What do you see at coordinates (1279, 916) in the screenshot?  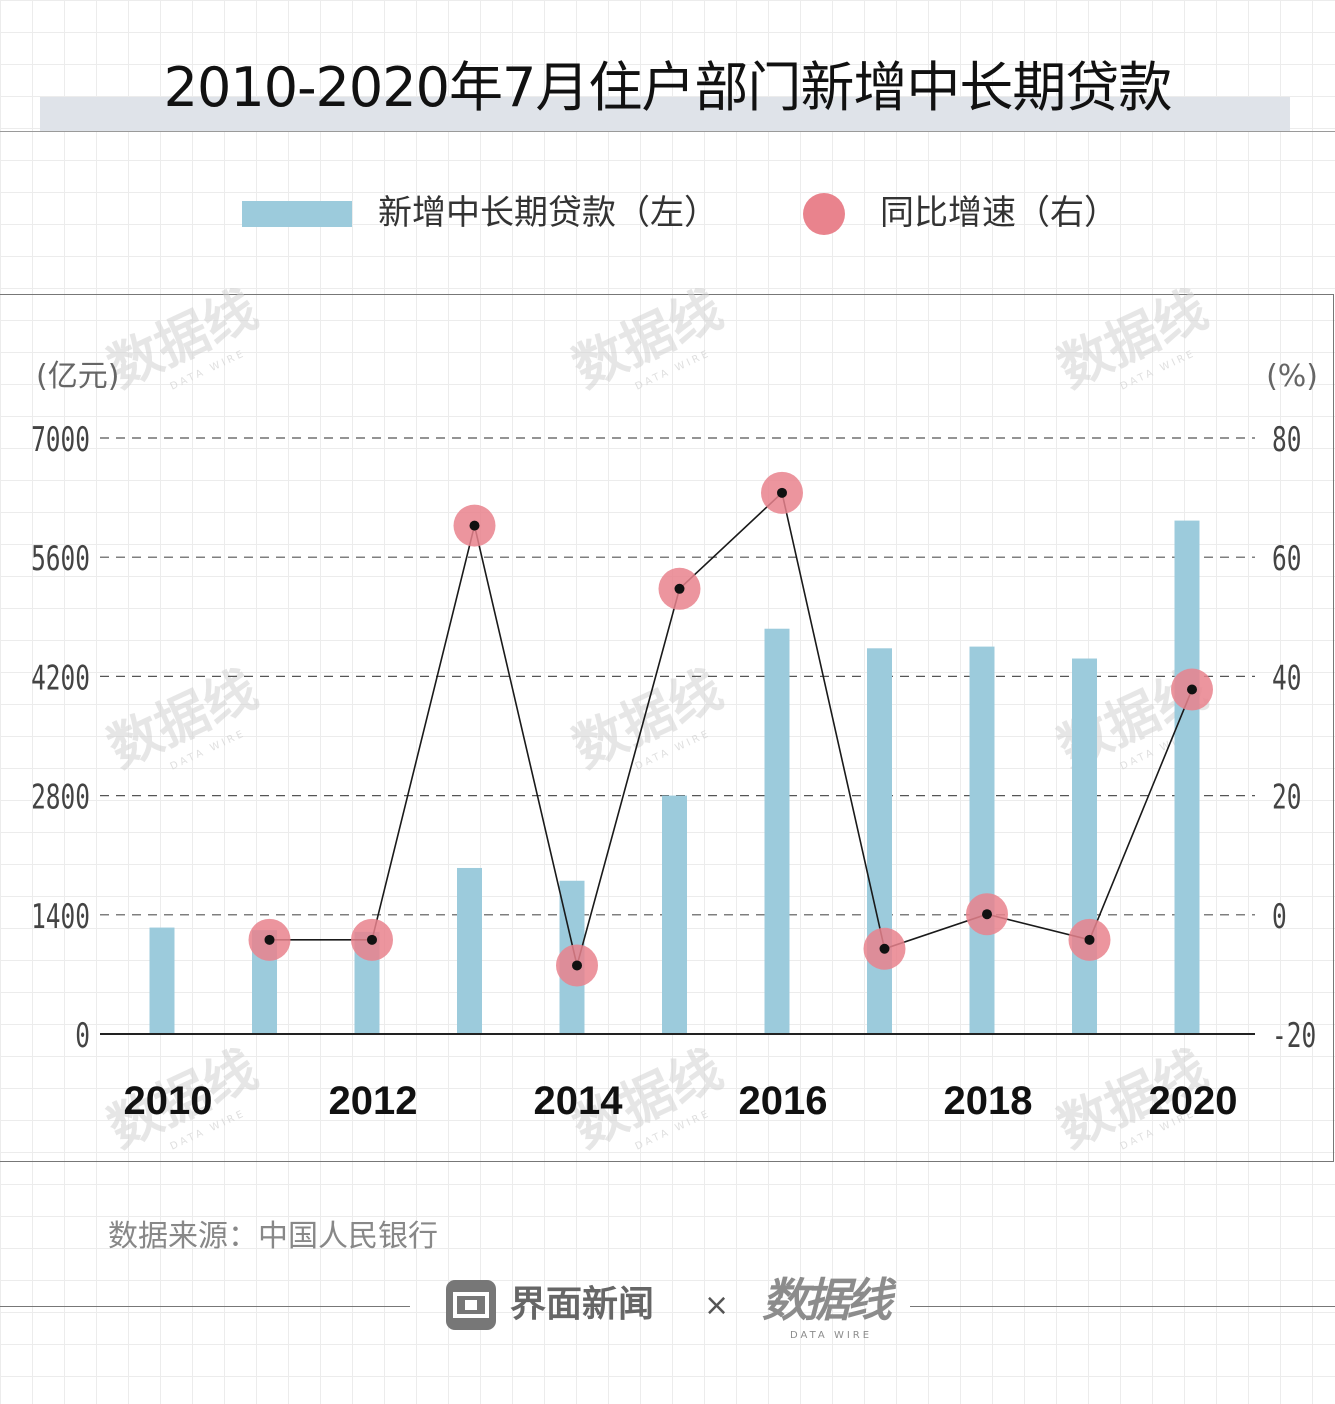 I see `right-tick-label: 0` at bounding box center [1279, 916].